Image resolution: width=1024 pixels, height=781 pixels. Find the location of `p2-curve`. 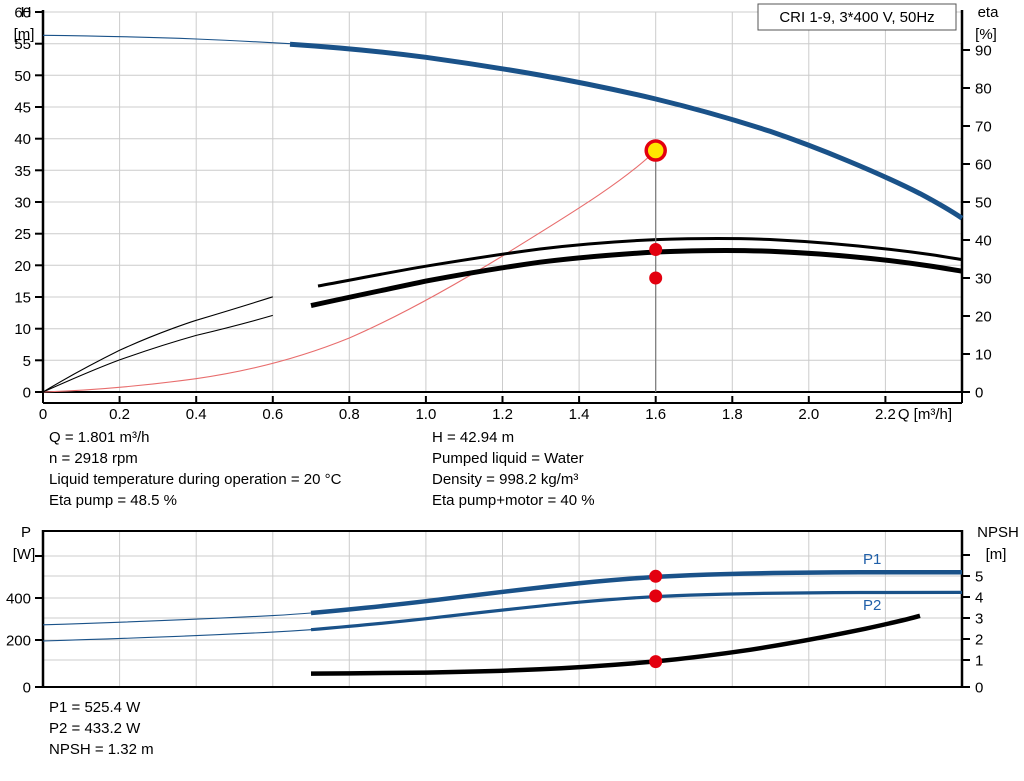

p2-curve is located at coordinates (636, 611).